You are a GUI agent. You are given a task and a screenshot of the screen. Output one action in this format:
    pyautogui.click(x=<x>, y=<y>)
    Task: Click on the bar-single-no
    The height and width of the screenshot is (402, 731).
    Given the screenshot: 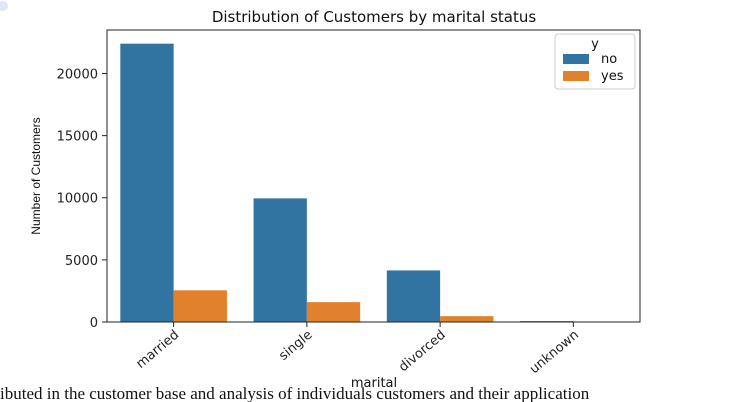 What is the action you would take?
    pyautogui.click(x=280, y=260)
    